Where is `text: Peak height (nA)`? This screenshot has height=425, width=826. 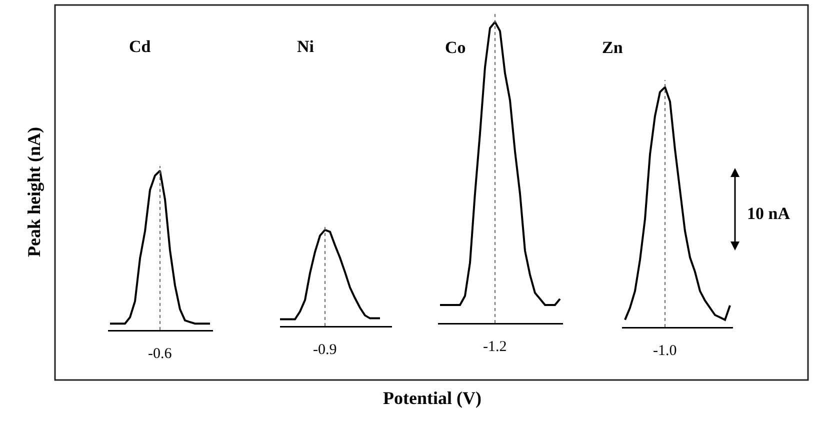
text: Peak height (nA) is located at coordinates (34, 191).